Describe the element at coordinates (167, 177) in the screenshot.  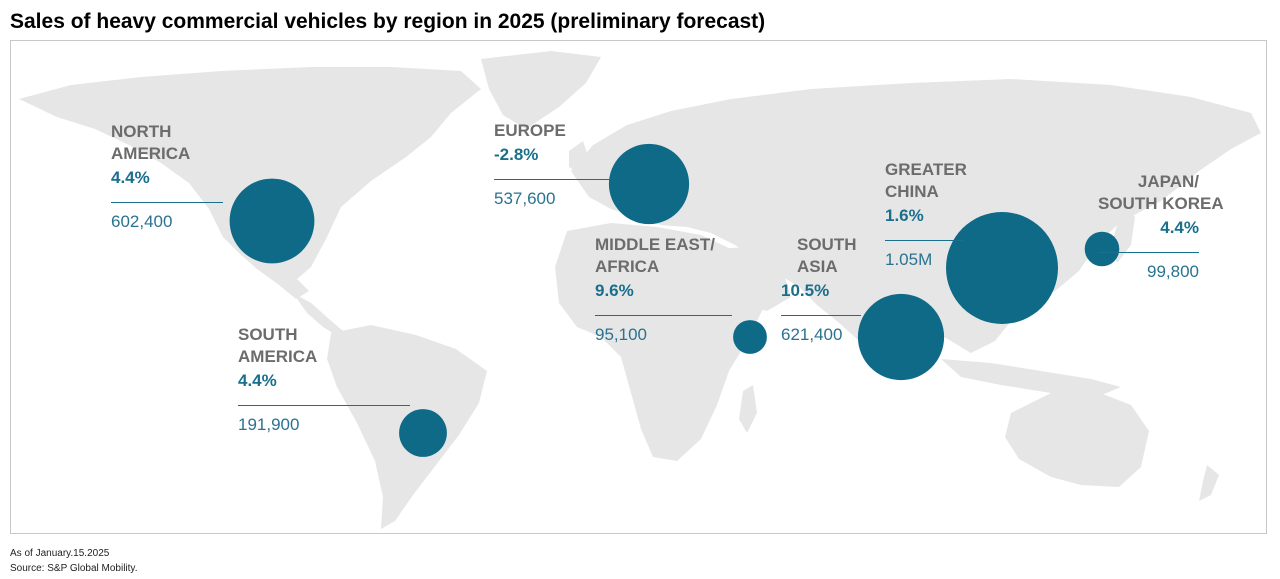
I see `region-label-north-america: NORTH AMERICA 4.4% 602,400` at that location.